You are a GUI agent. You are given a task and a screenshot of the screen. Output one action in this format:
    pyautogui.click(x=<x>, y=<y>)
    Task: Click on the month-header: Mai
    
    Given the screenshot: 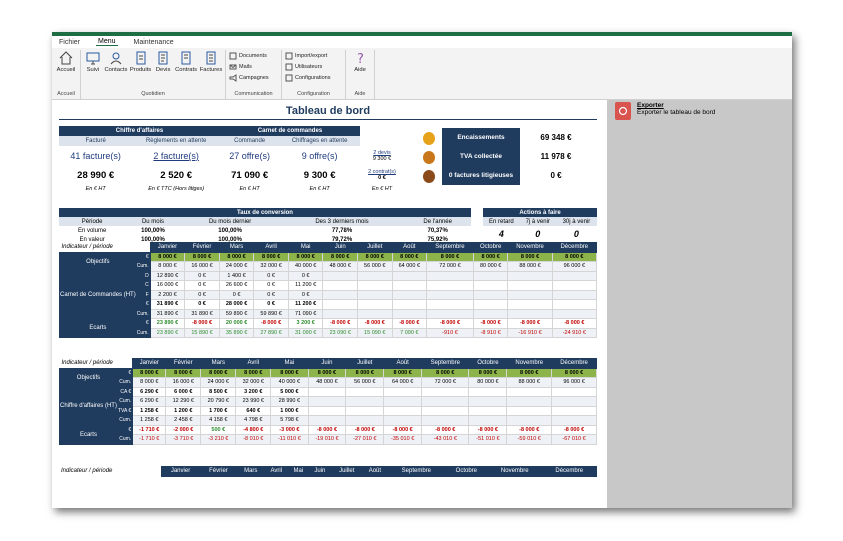 What is the action you would take?
    pyautogui.click(x=298, y=471)
    